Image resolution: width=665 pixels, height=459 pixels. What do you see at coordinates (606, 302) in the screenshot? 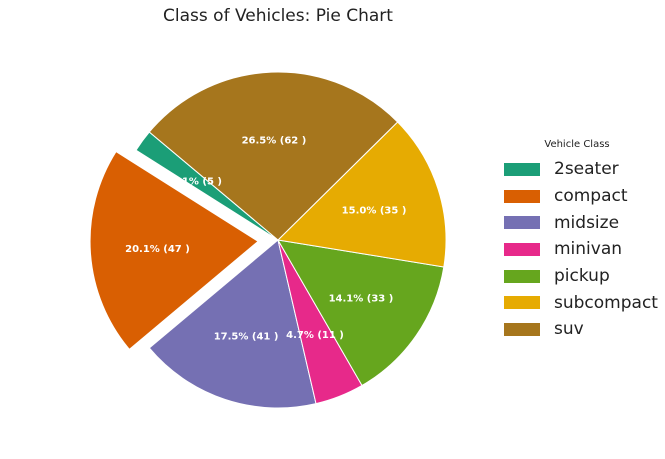
I see `legend-label-subcompact: subcompact` at bounding box center [606, 302].